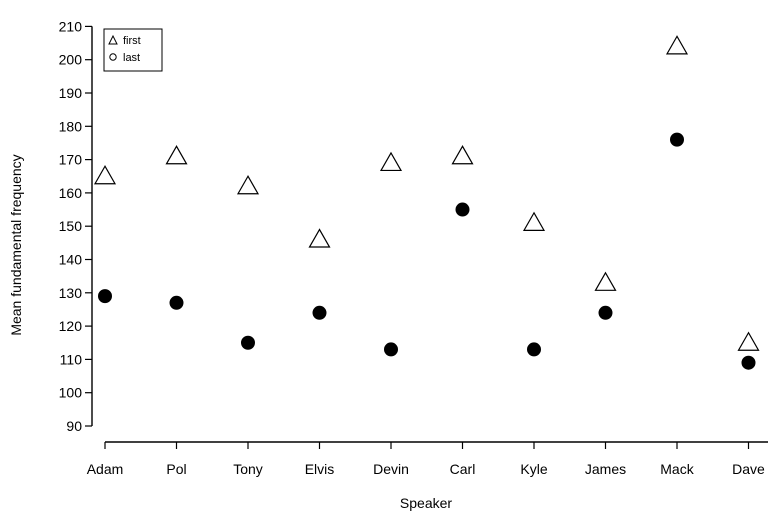 Image resolution: width=768 pixels, height=512 pixels. Describe the element at coordinates (462, 155) in the screenshot. I see `point-first-carl` at that location.